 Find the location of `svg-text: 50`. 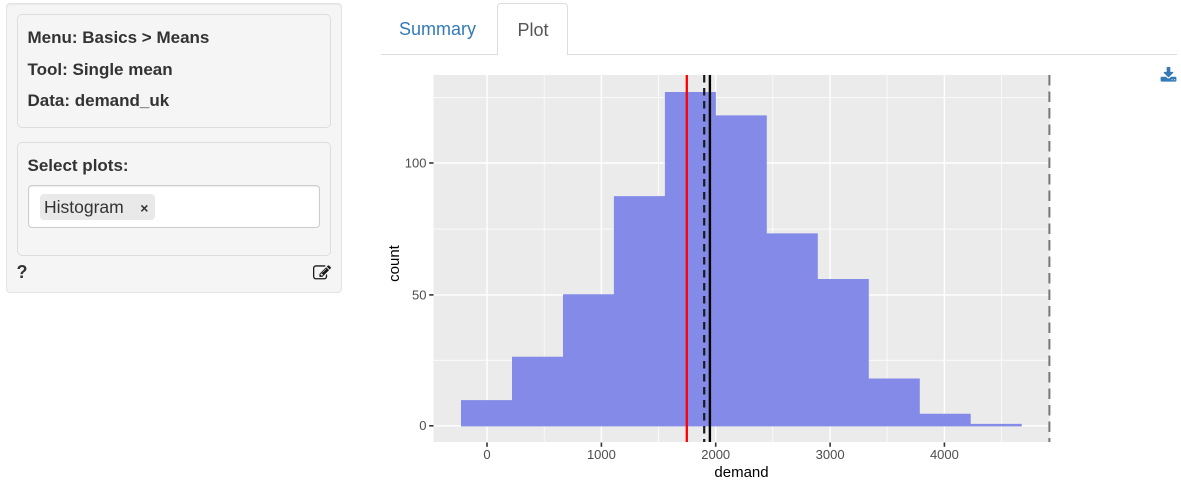

svg-text: 50 is located at coordinates (419, 294).